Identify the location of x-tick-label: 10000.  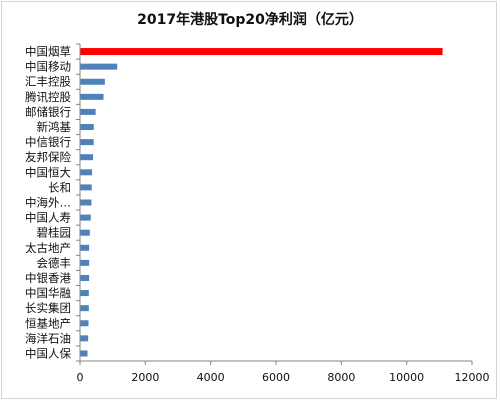
(406, 377).